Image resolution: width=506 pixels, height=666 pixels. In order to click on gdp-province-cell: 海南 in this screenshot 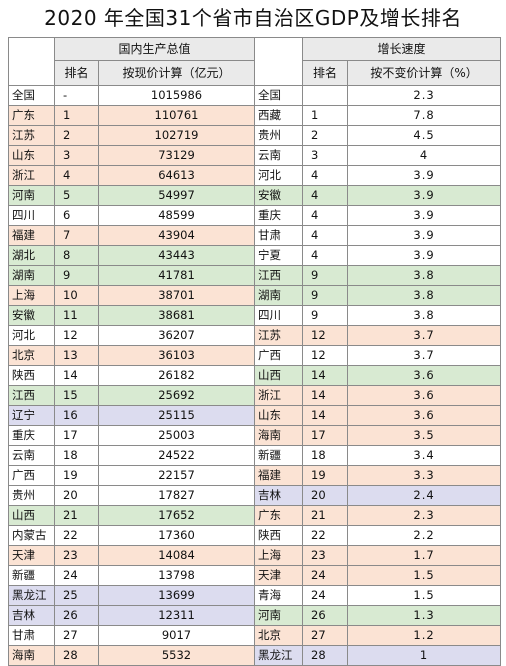, I will do `click(31, 655)`.